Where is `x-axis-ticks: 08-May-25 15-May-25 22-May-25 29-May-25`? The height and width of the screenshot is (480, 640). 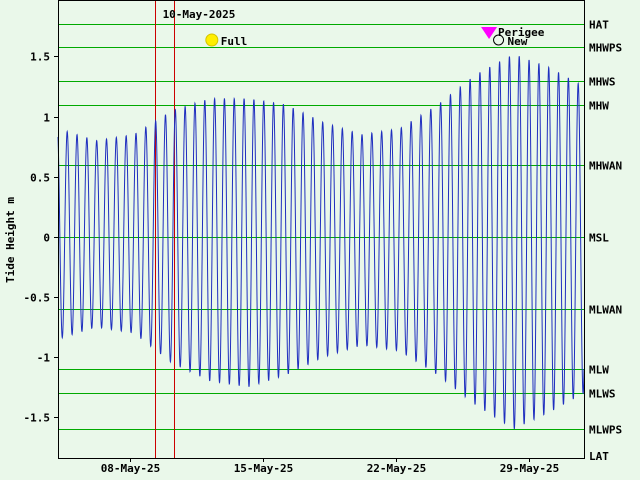
x-axis-ticks: 08-May-25 15-May-25 22-May-25 29-May-25 is located at coordinates (330, 466).